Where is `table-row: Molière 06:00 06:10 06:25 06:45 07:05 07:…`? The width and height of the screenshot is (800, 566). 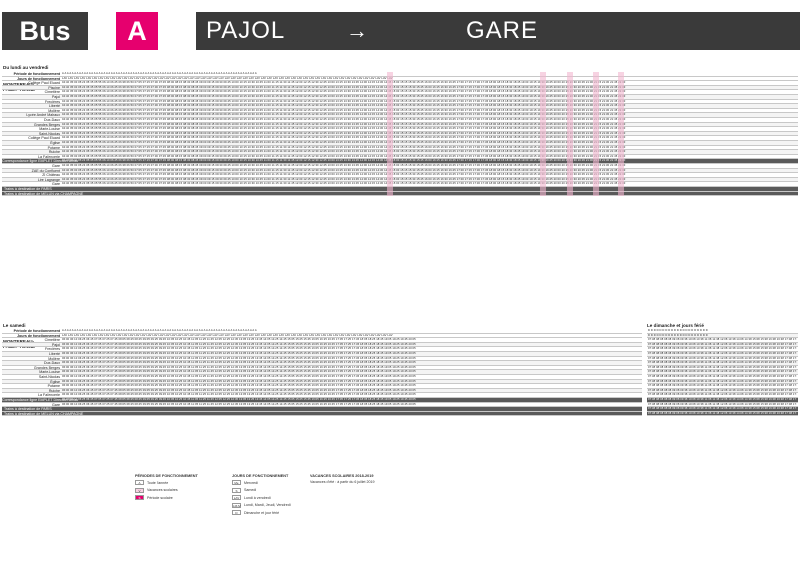
table-row: Molière 06:00 06:10 06:25 06:45 07:05 07:… is located at coordinates (322, 359).